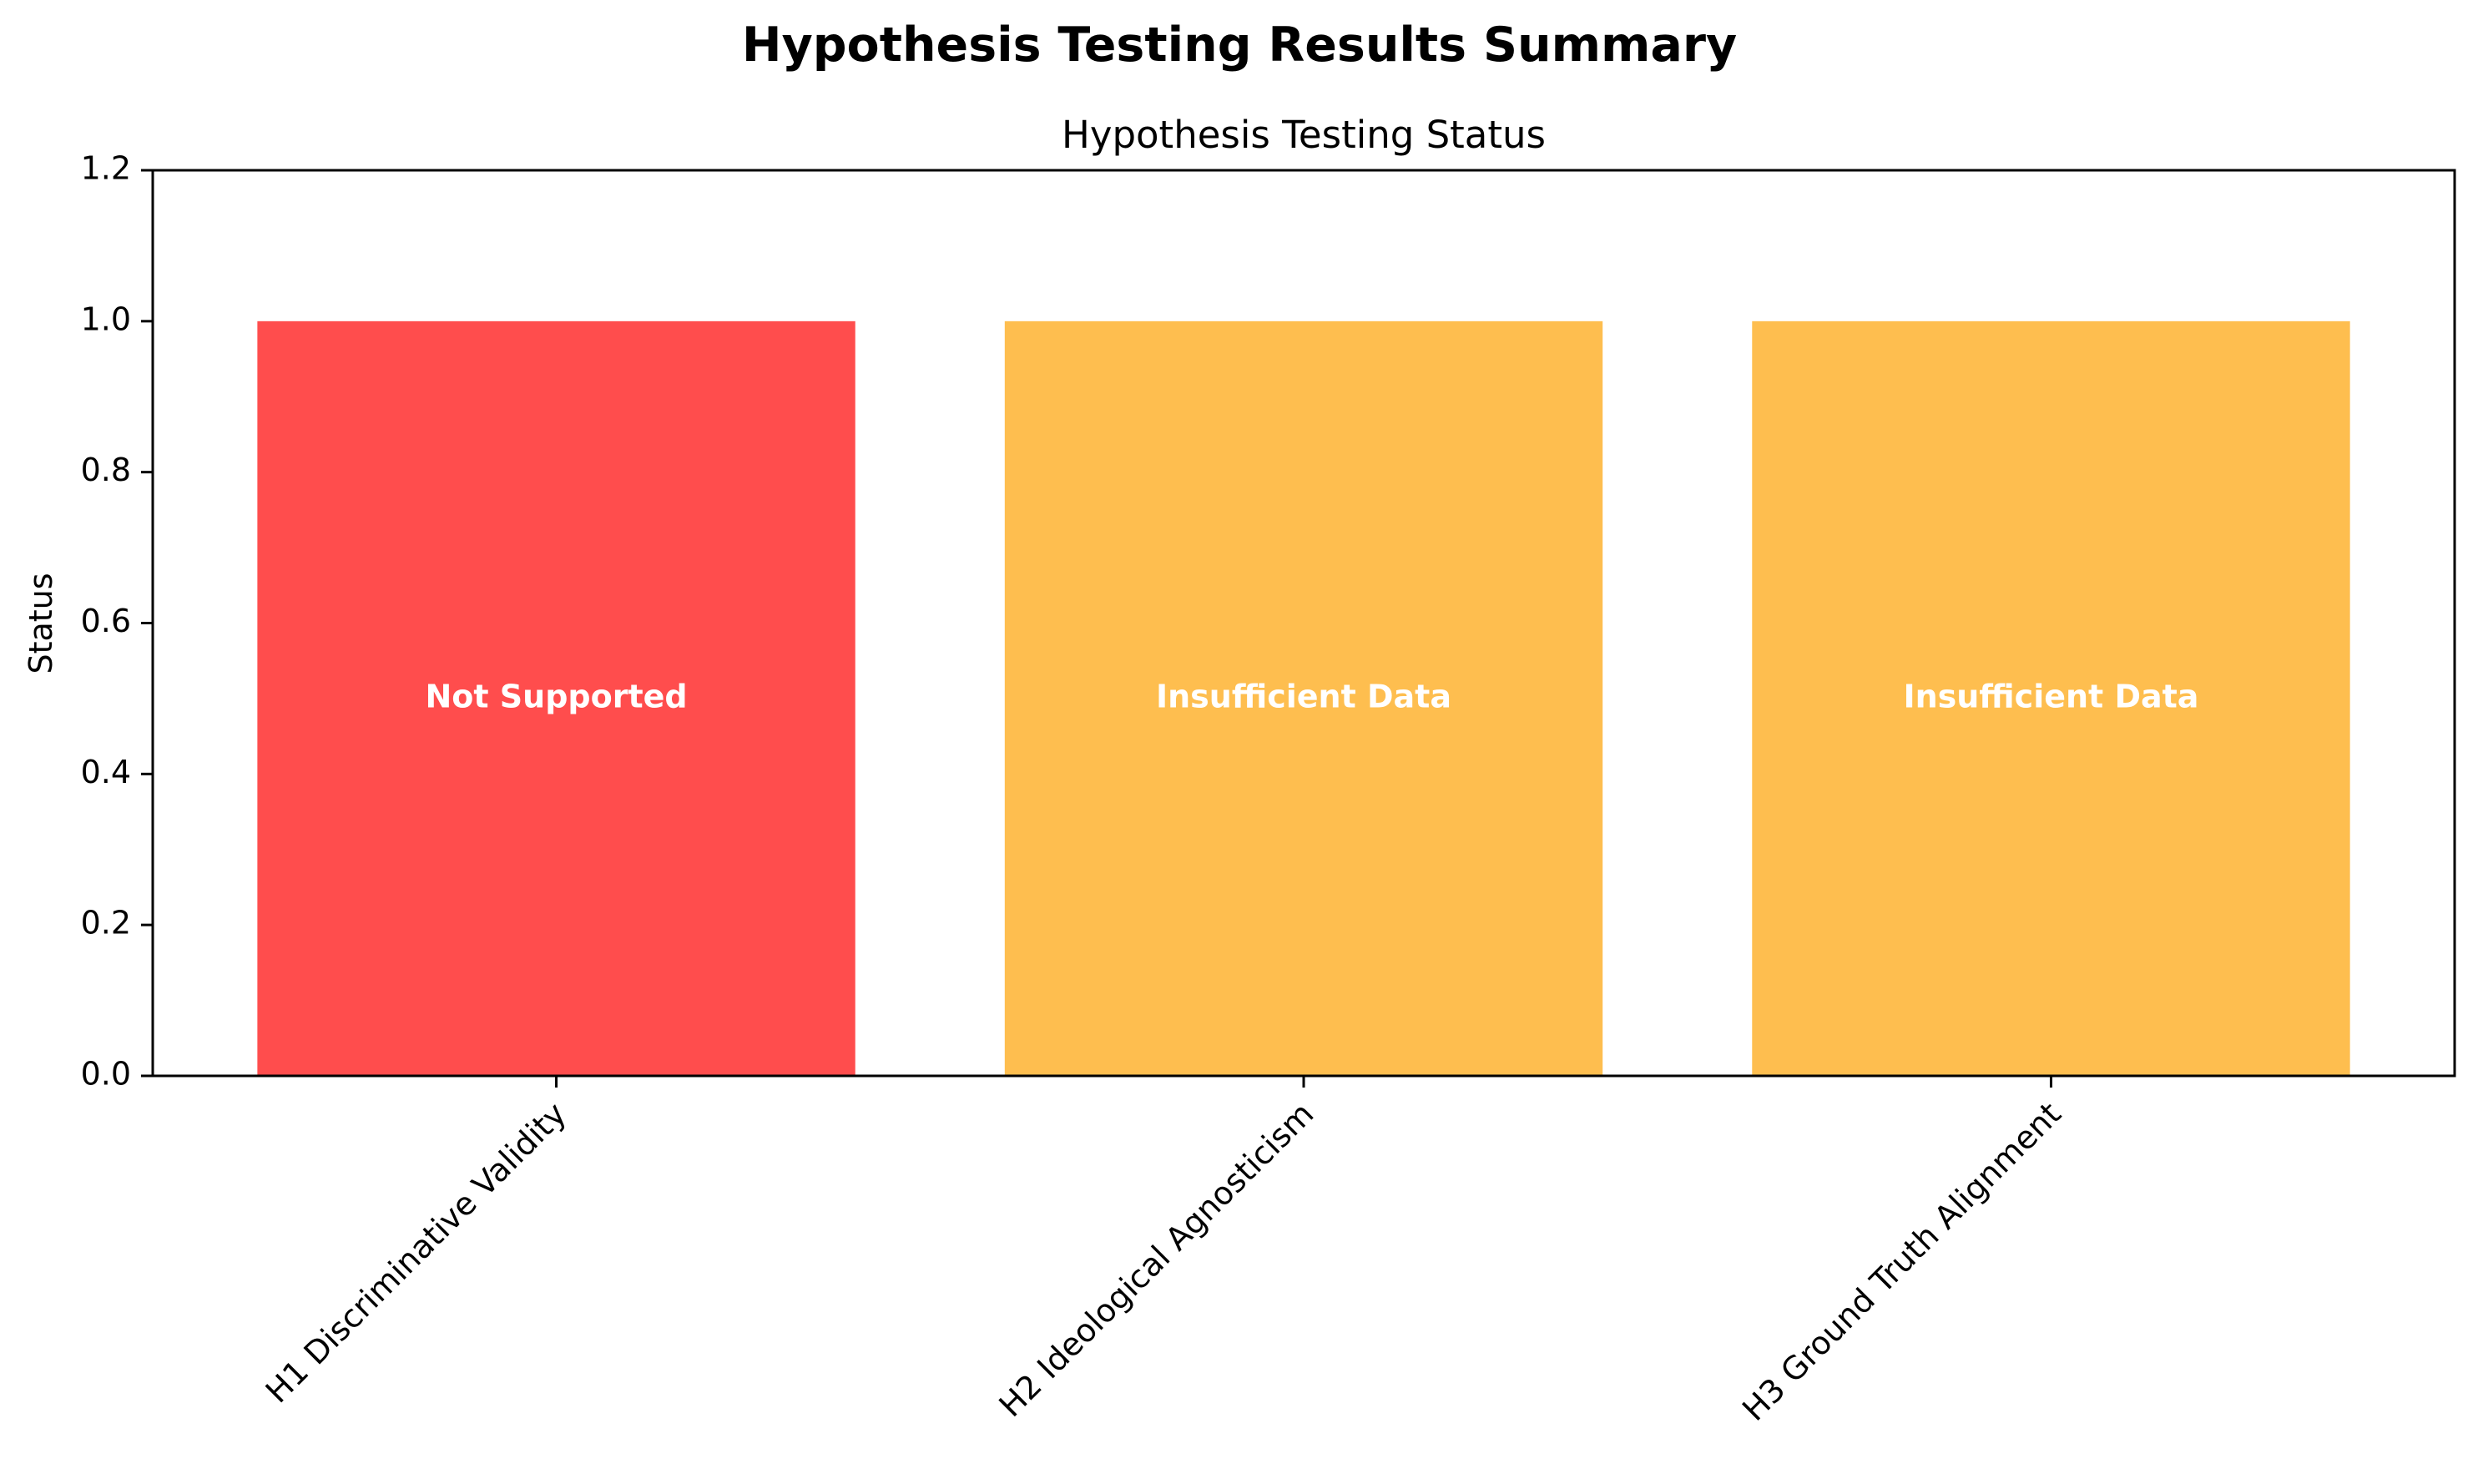  What do you see at coordinates (106, 168) in the screenshot?
I see `y-tick-label-7: 1.2` at bounding box center [106, 168].